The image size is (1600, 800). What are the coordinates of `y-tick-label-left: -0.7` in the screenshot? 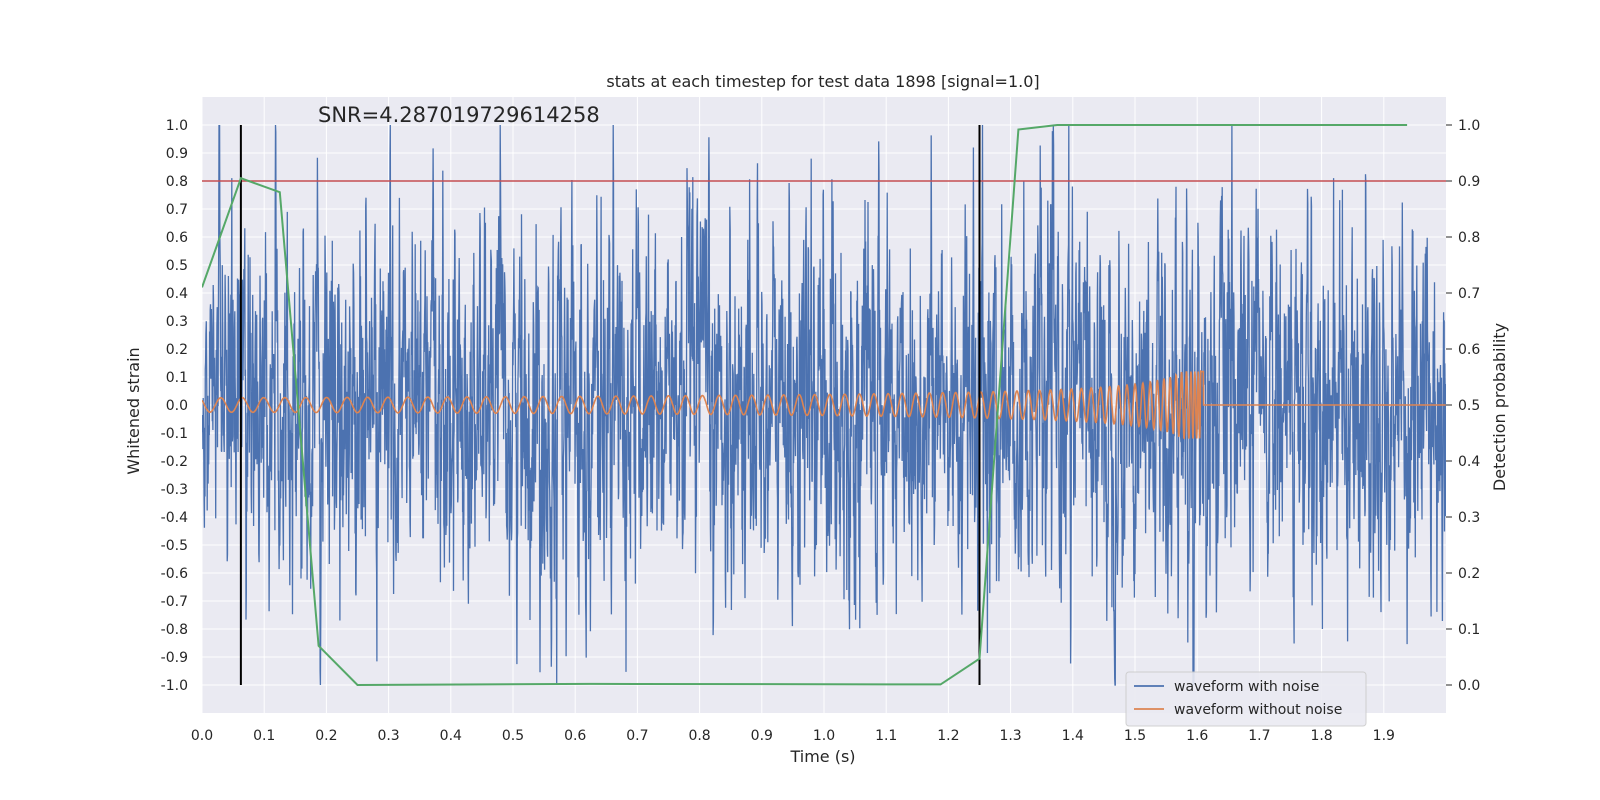 It's located at (174, 602).